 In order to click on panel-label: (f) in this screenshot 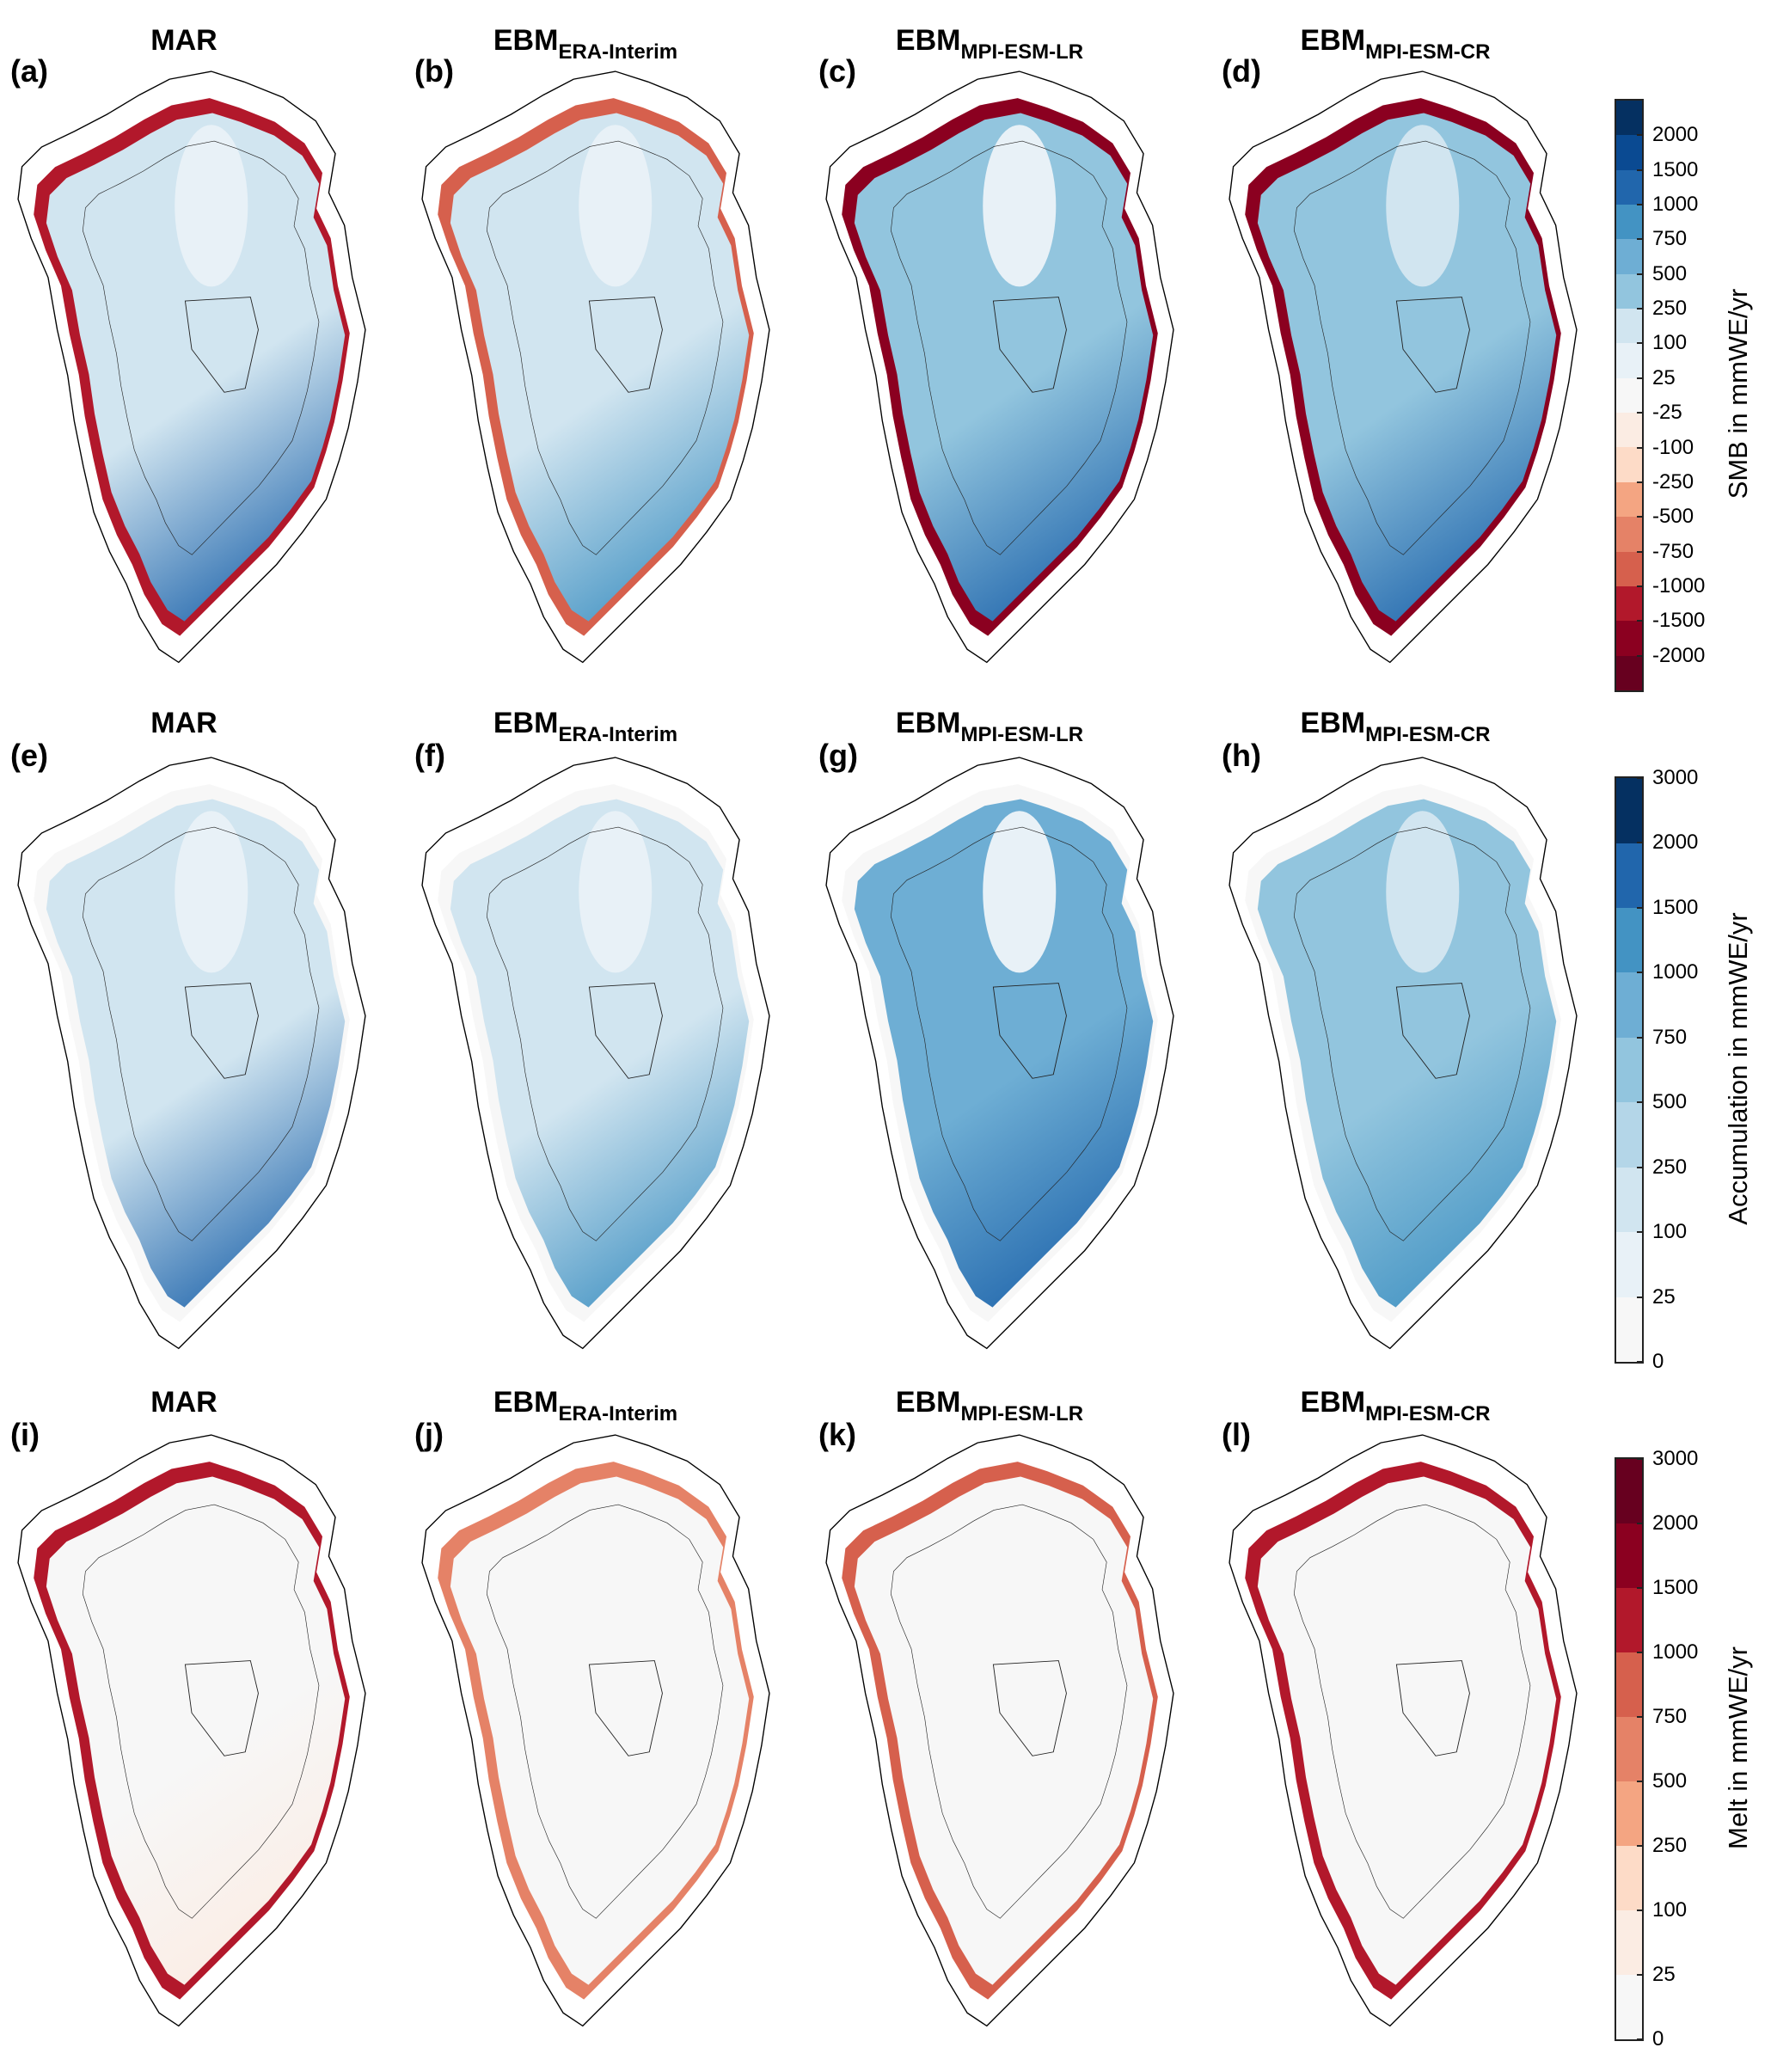, I will do `click(429, 755)`.